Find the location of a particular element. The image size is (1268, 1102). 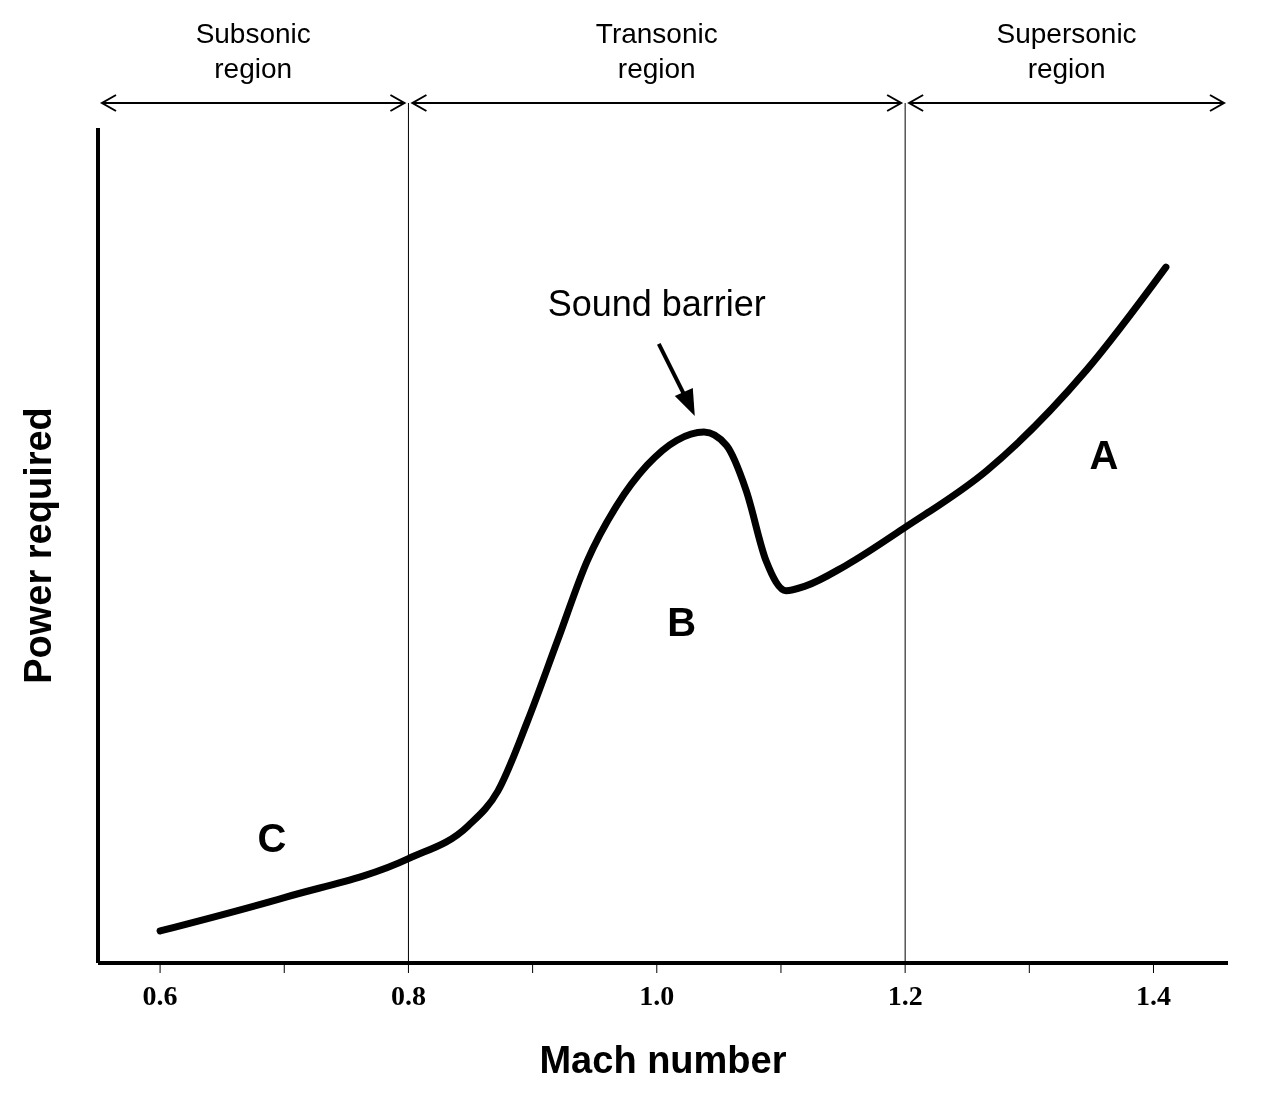

x-tick-label: 1.0 is located at coordinates (657, 995).